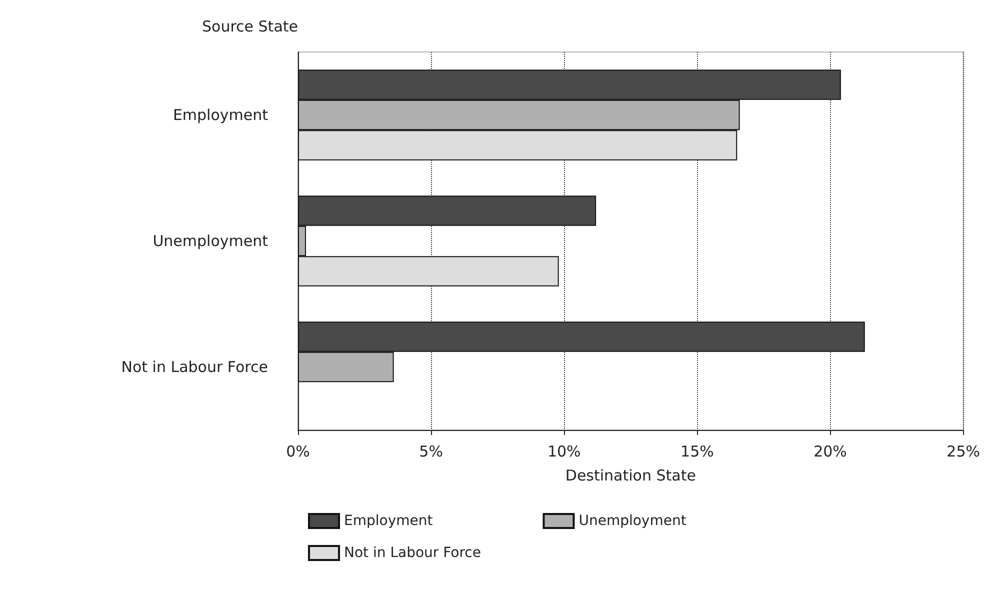  Describe the element at coordinates (630, 475) in the screenshot. I see `x-axis-title: Destination State` at that location.